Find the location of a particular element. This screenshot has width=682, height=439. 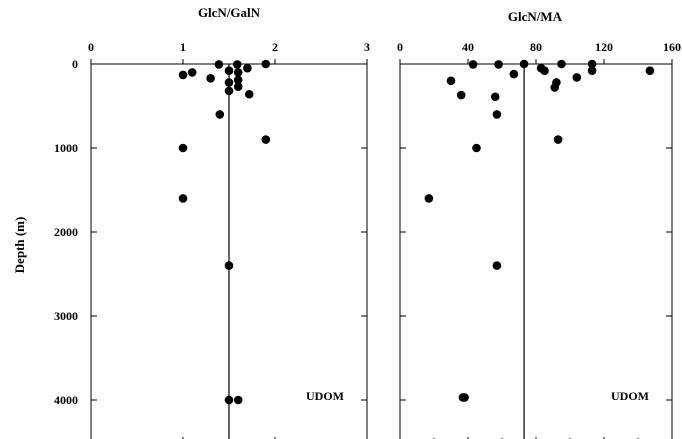

x-tick-label: 1 is located at coordinates (183, 47).